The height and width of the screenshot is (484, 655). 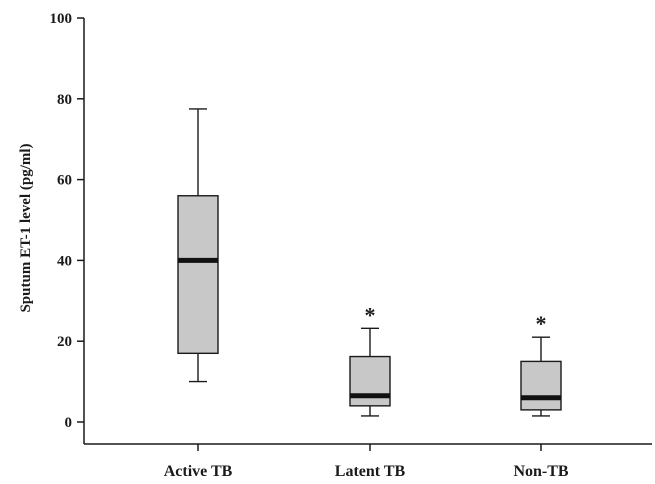 What do you see at coordinates (64, 342) in the screenshot?
I see `y-tick-label: 20` at bounding box center [64, 342].